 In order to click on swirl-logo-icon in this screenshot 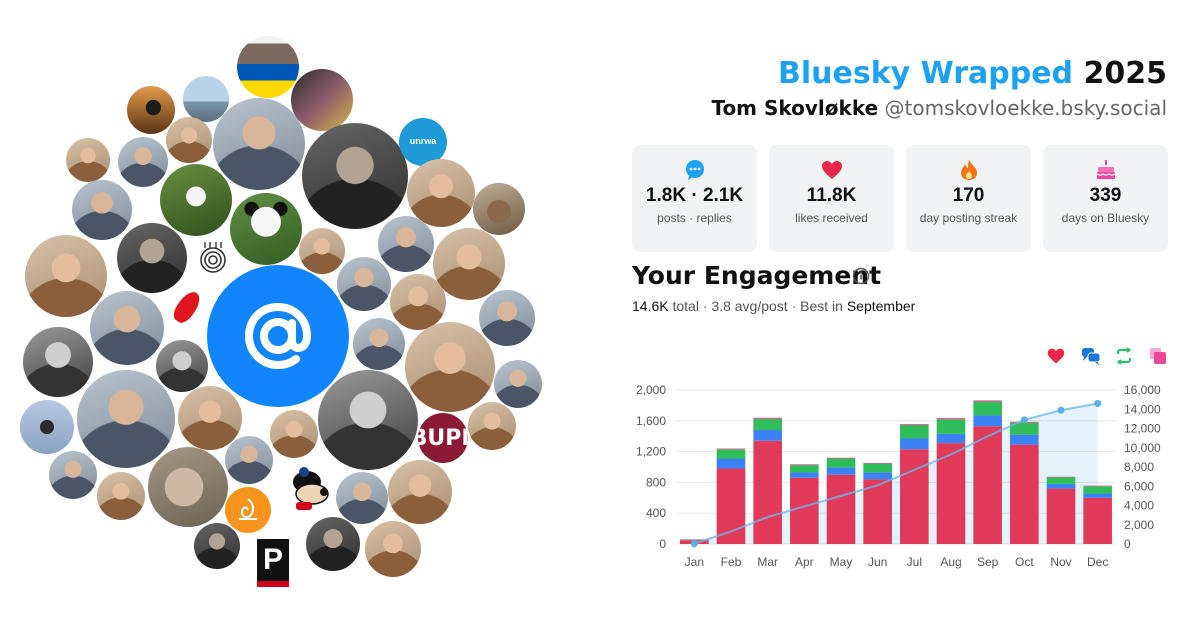, I will do `click(213, 261)`.